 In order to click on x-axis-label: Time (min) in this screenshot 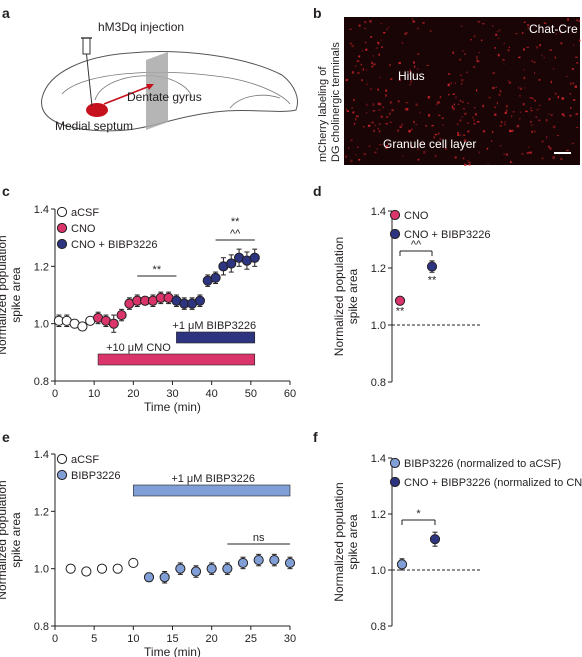, I will do `click(172, 407)`.